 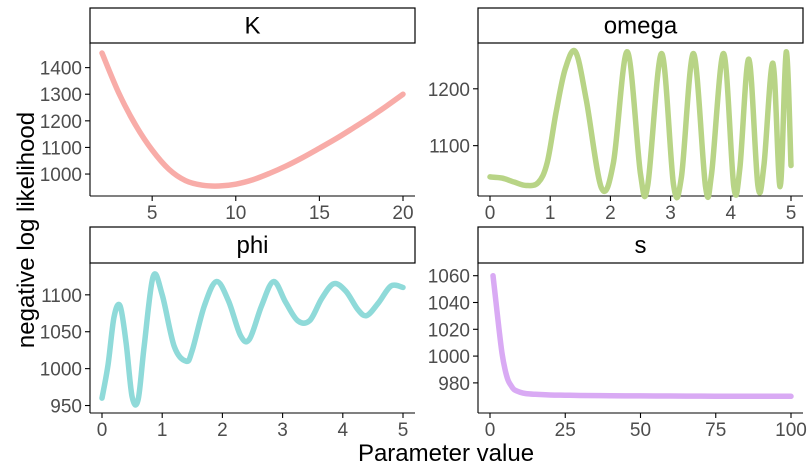 I want to click on series-line-s, so click(x=642, y=336).